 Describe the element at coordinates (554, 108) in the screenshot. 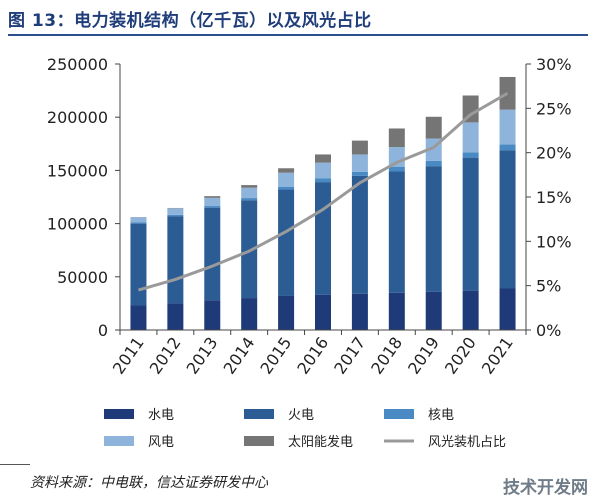

I see `right-tick-label: 25%` at that location.